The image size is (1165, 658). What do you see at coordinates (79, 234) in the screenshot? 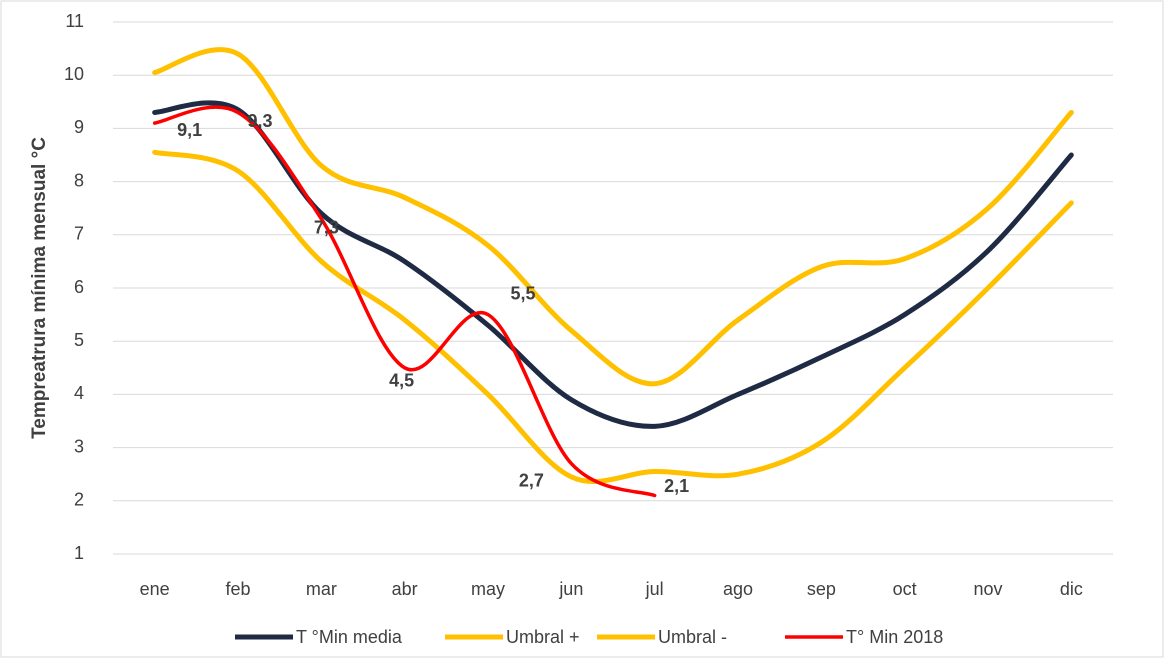
I see `y-tick-label: 7` at bounding box center [79, 234].